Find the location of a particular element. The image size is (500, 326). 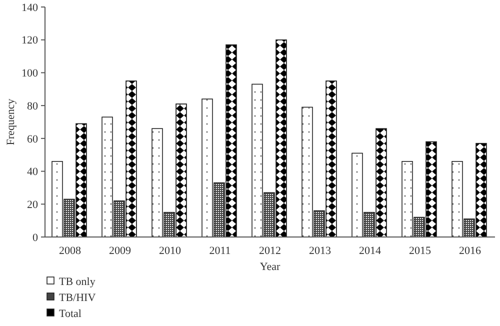

legend-label: TB only is located at coordinates (77, 282).